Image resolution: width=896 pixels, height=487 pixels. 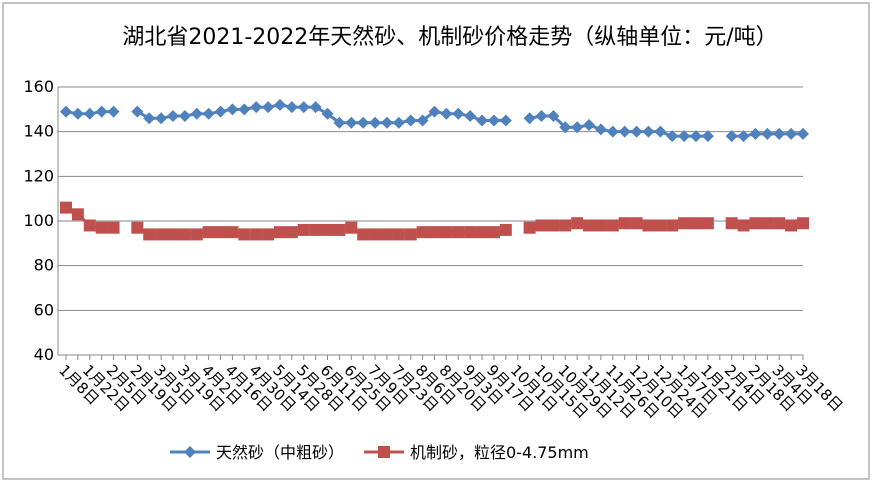 What do you see at coordinates (38, 131) in the screenshot?
I see `y-tick-label: 140` at bounding box center [38, 131].